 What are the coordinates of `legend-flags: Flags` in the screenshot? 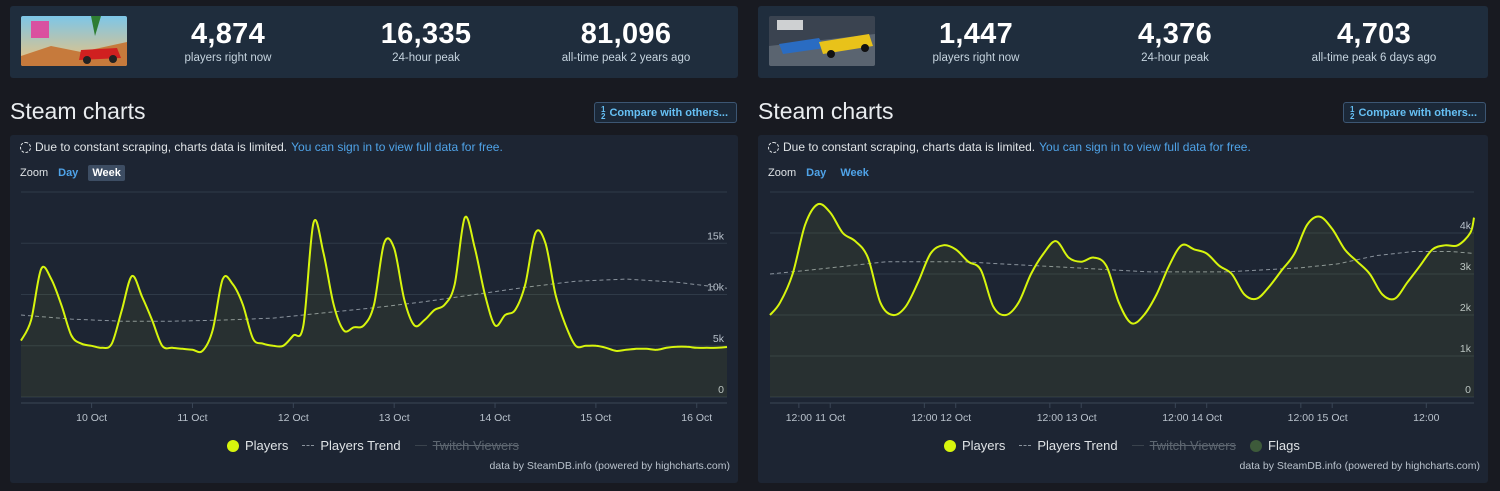 It's located at (1275, 445).